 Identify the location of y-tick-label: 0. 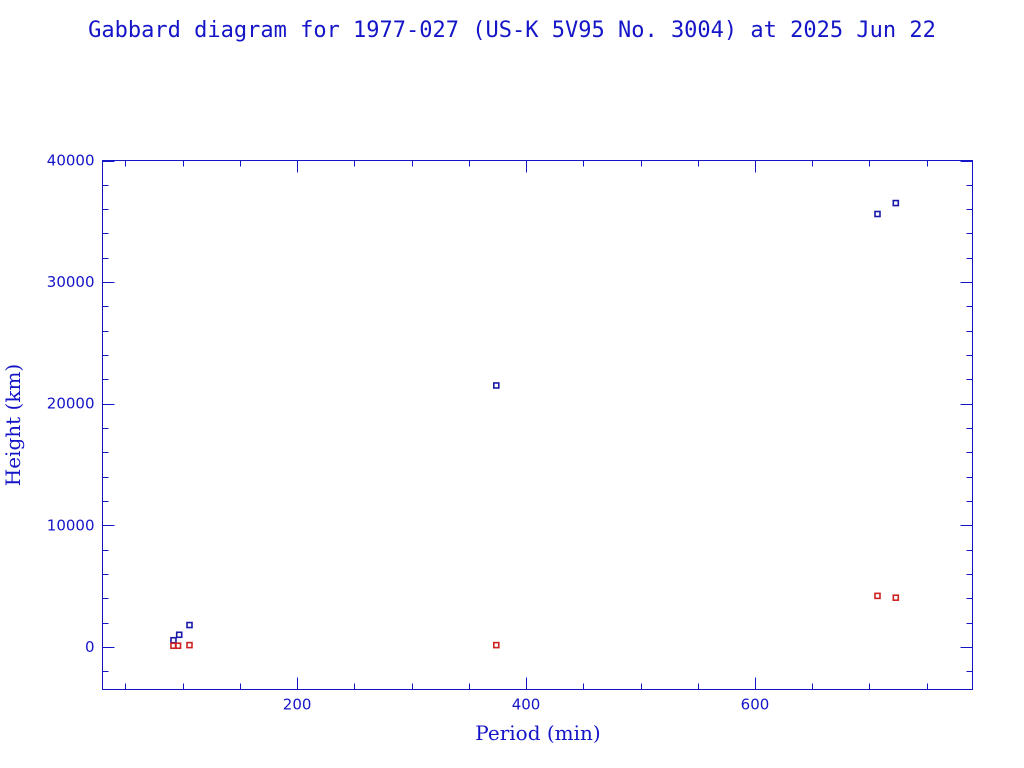
(90, 647).